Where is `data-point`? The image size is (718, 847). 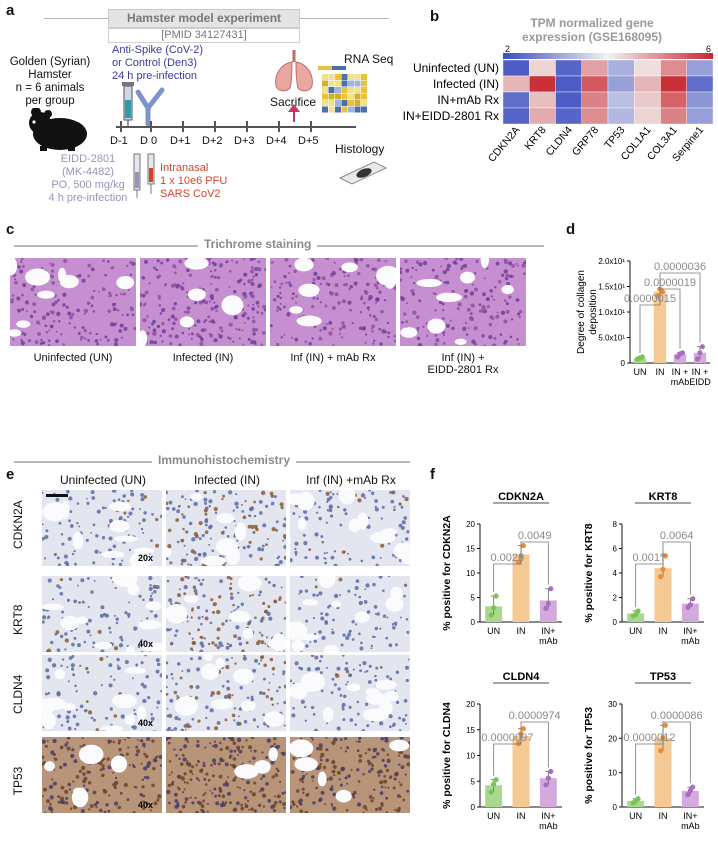
data-point is located at coordinates (665, 556).